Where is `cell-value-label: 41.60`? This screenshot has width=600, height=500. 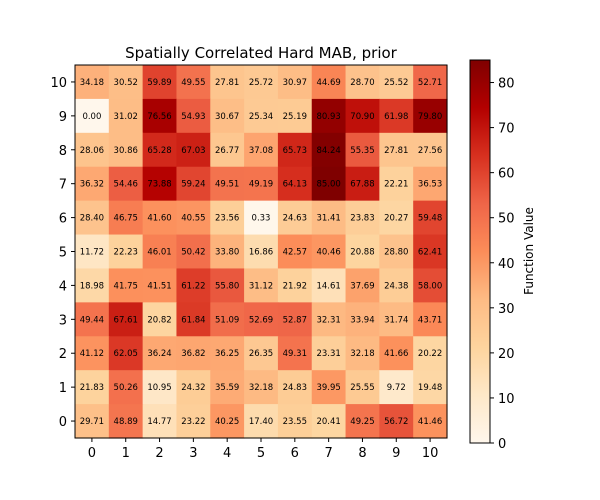
cell-value-label: 41.60 is located at coordinates (159, 219).